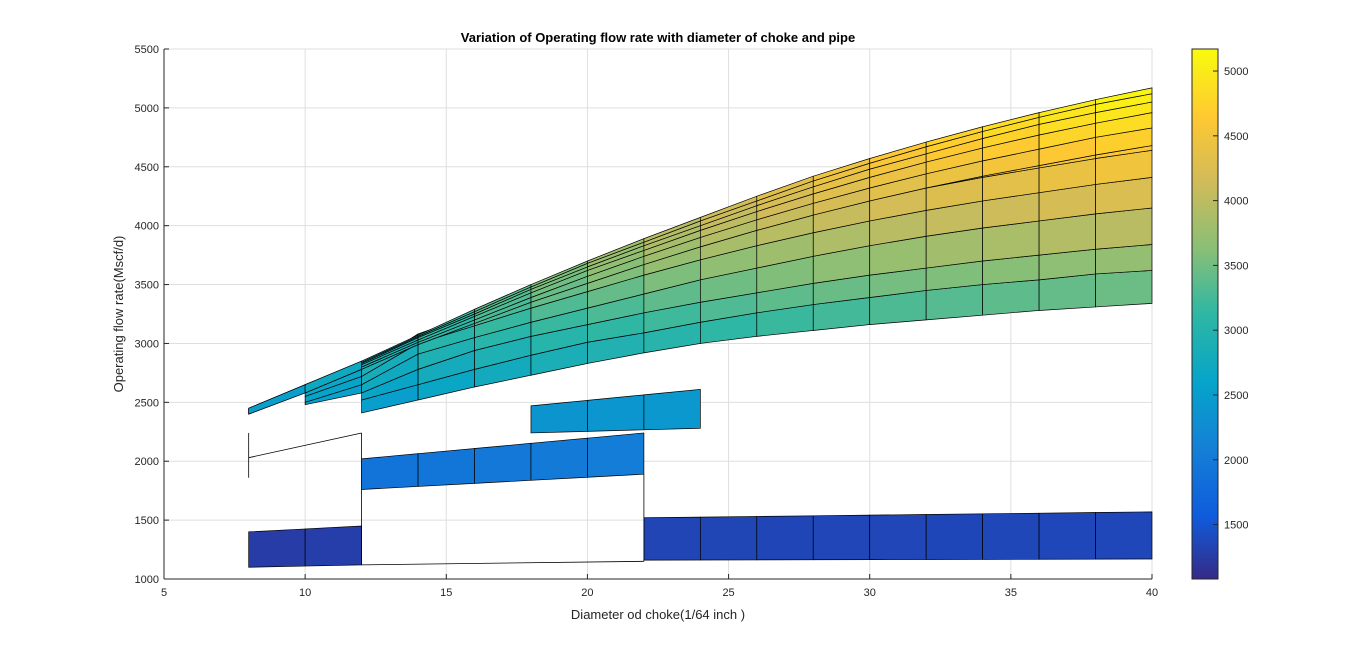 This screenshot has width=1366, height=651. I want to click on colorbar: 1500 2000 2500 3000 3500 4000 4500 5000, so click(1219, 314).